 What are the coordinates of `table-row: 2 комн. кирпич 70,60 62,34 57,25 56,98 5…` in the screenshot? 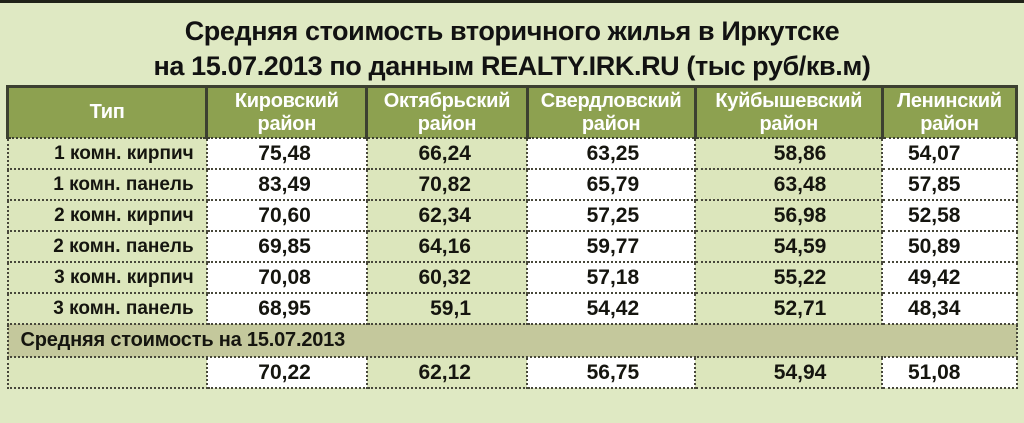 It's located at (512, 215).